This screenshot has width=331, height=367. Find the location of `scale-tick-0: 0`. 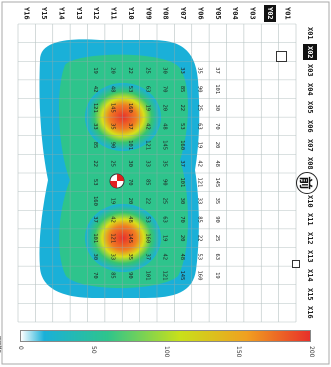

scale-tick-0: 0 is located at coordinates (20, 348).